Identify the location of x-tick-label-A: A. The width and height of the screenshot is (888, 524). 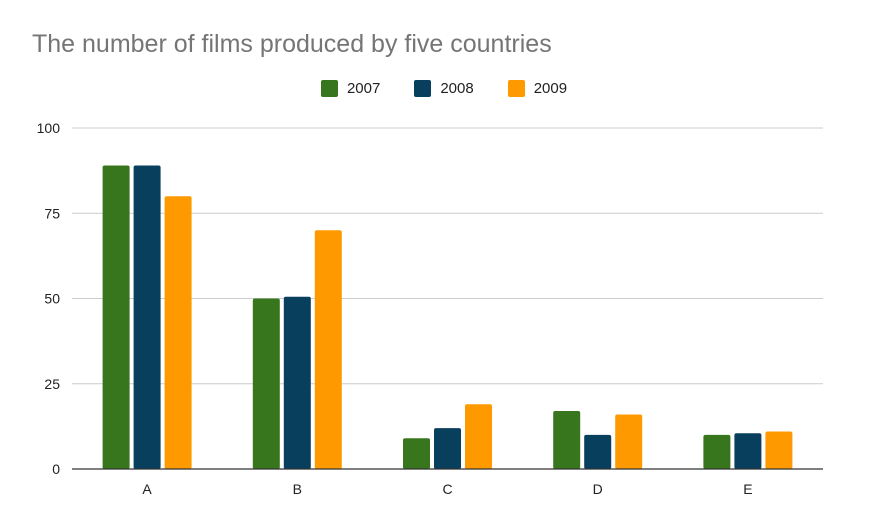
(147, 489).